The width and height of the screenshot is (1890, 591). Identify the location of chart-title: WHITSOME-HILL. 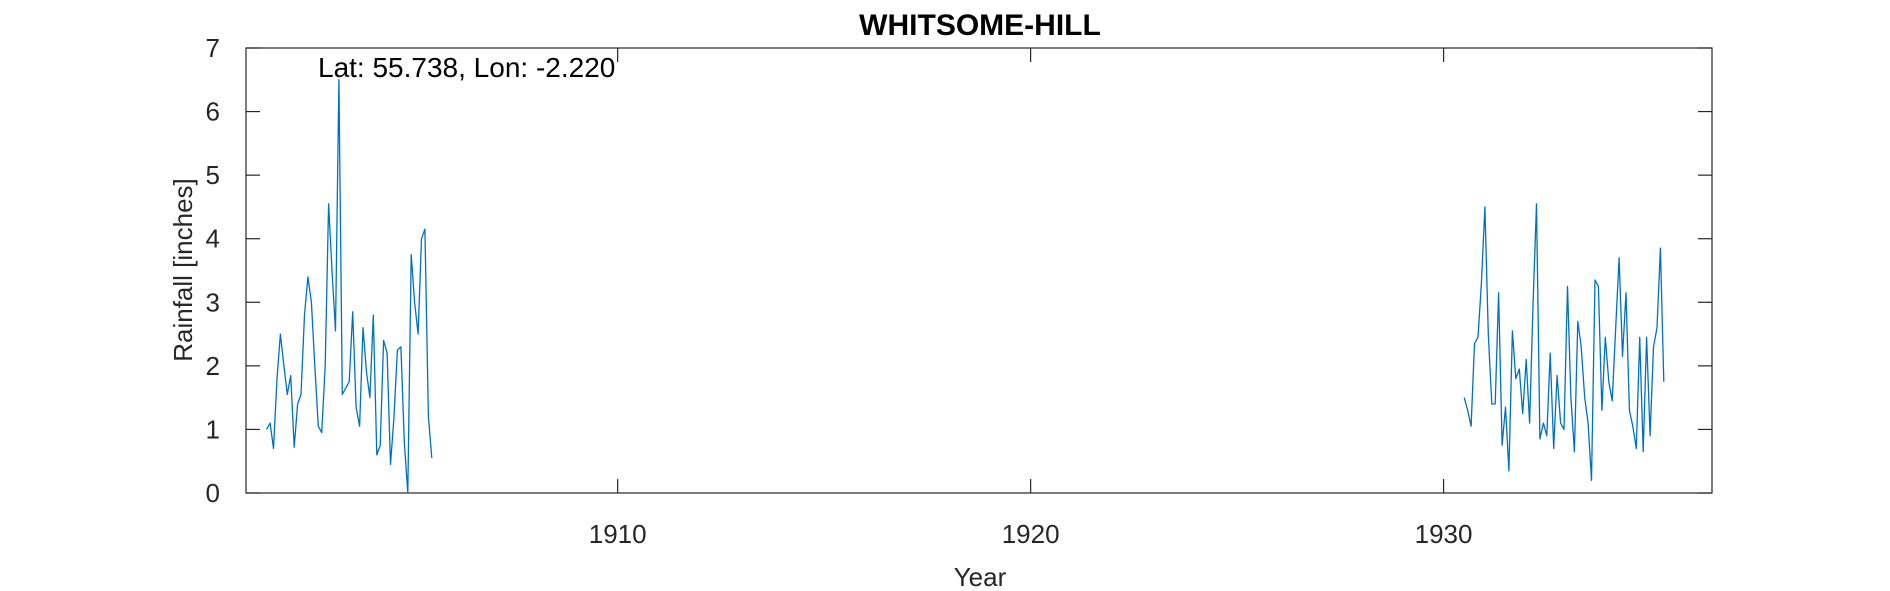
(980, 25).